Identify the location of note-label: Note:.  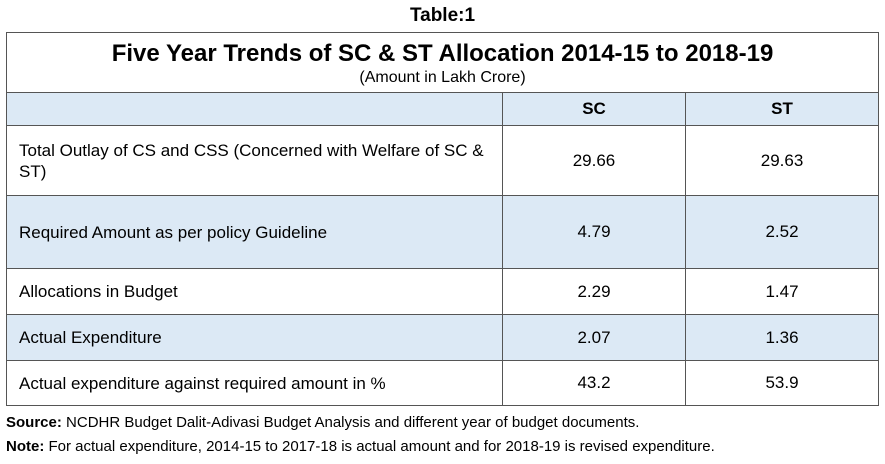
(25, 446).